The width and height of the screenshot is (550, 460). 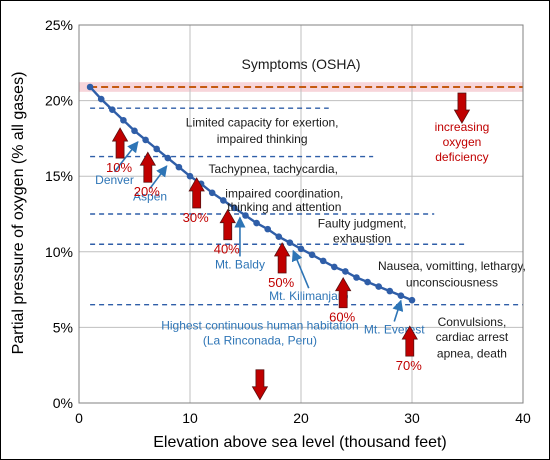 I want to click on symptom-label: increasing, so click(x=462, y=127).